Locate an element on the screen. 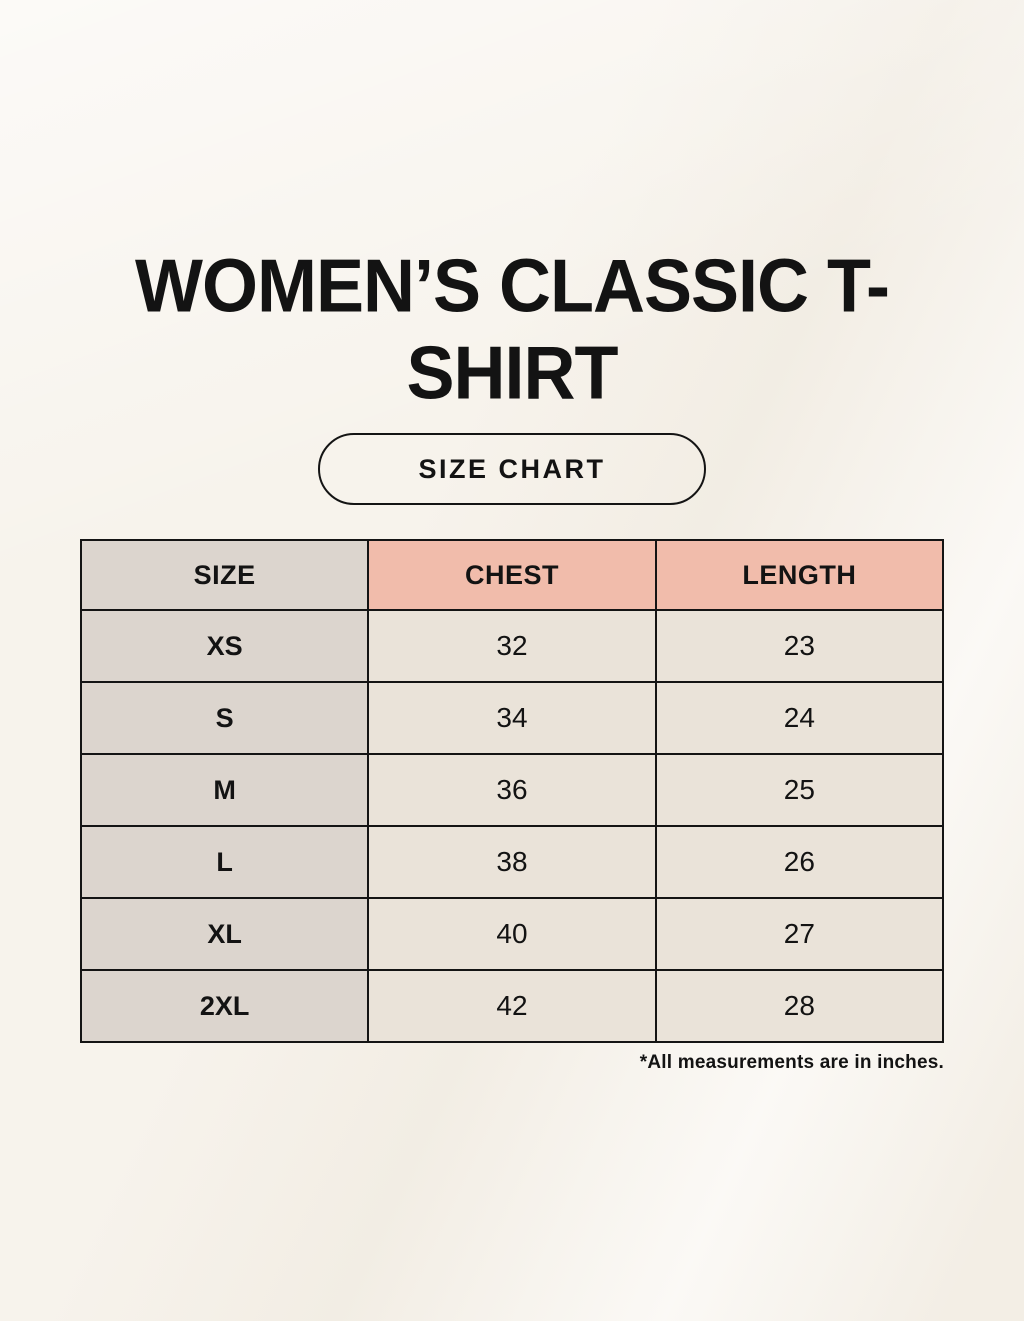  table-row-2xl: 2XL 42 28 is located at coordinates (512, 1006).